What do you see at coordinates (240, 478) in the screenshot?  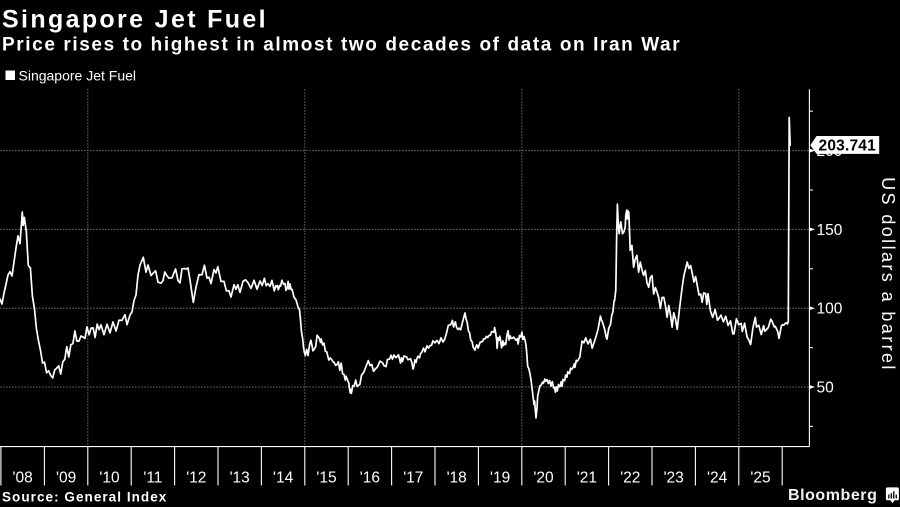 I see `svg-text: '13` at bounding box center [240, 478].